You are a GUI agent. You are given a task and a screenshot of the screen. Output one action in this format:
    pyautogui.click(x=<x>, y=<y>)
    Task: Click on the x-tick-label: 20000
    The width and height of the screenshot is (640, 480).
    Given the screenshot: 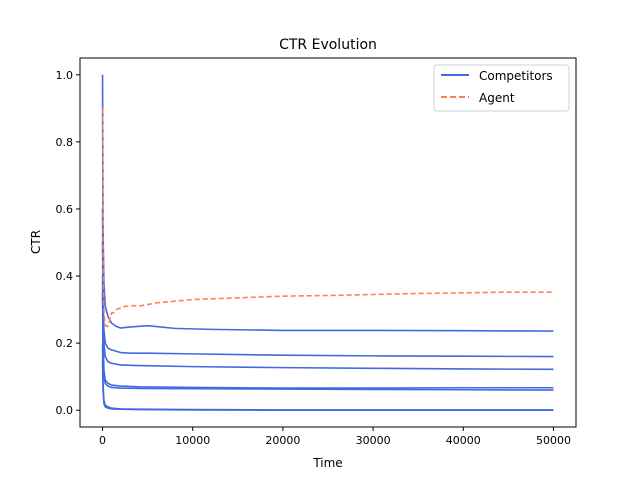 What is the action you would take?
    pyautogui.click(x=282, y=440)
    